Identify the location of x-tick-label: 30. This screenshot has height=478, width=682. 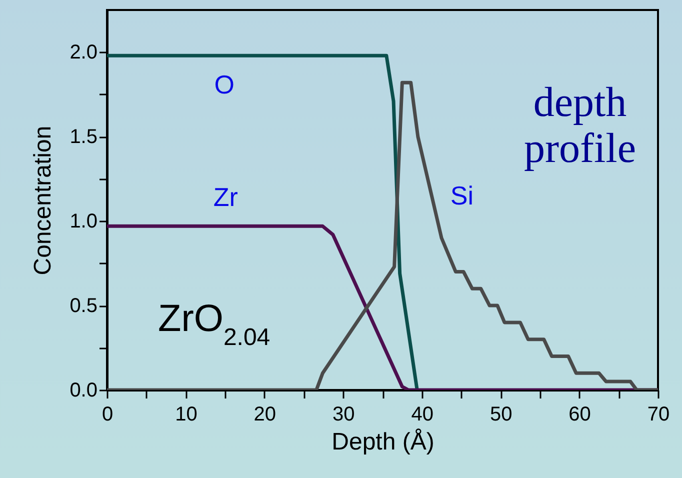
(343, 415).